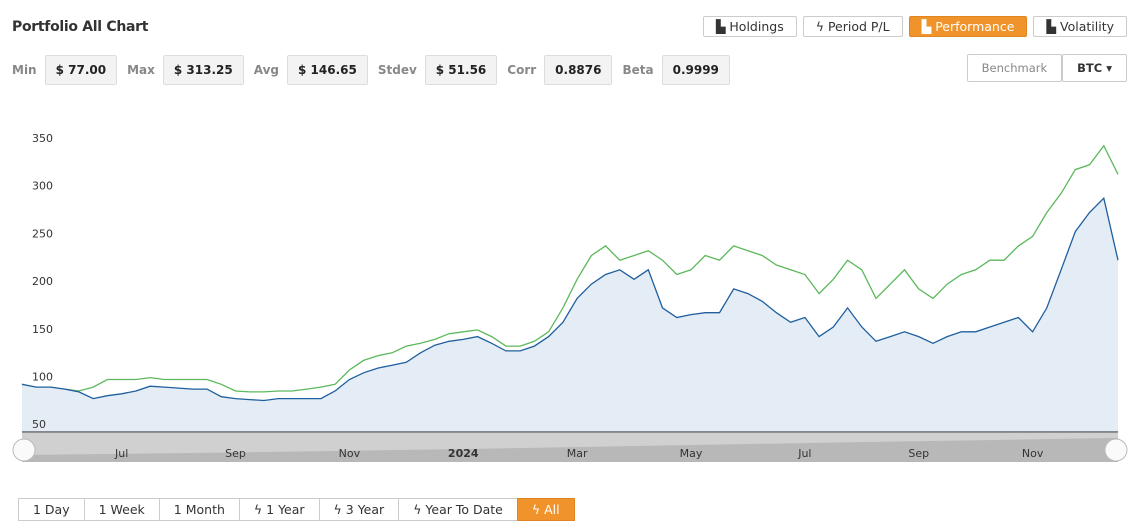 The width and height of the screenshot is (1129, 525). What do you see at coordinates (1014, 68) in the screenshot?
I see `benchmark-label: Benchmark` at bounding box center [1014, 68].